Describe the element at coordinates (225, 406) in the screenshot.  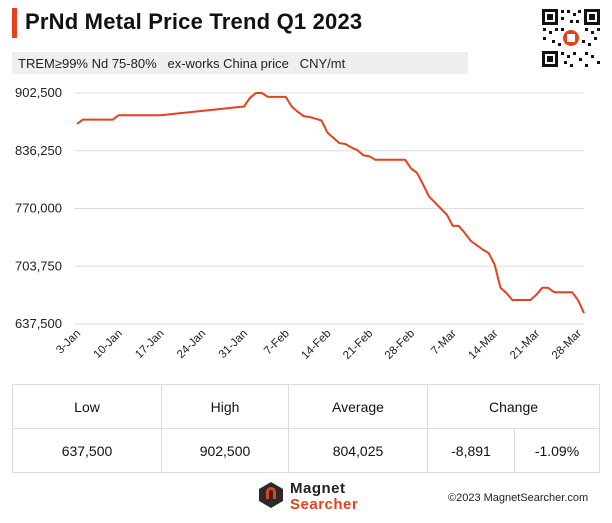
I see `stats-header-high: High` at that location.